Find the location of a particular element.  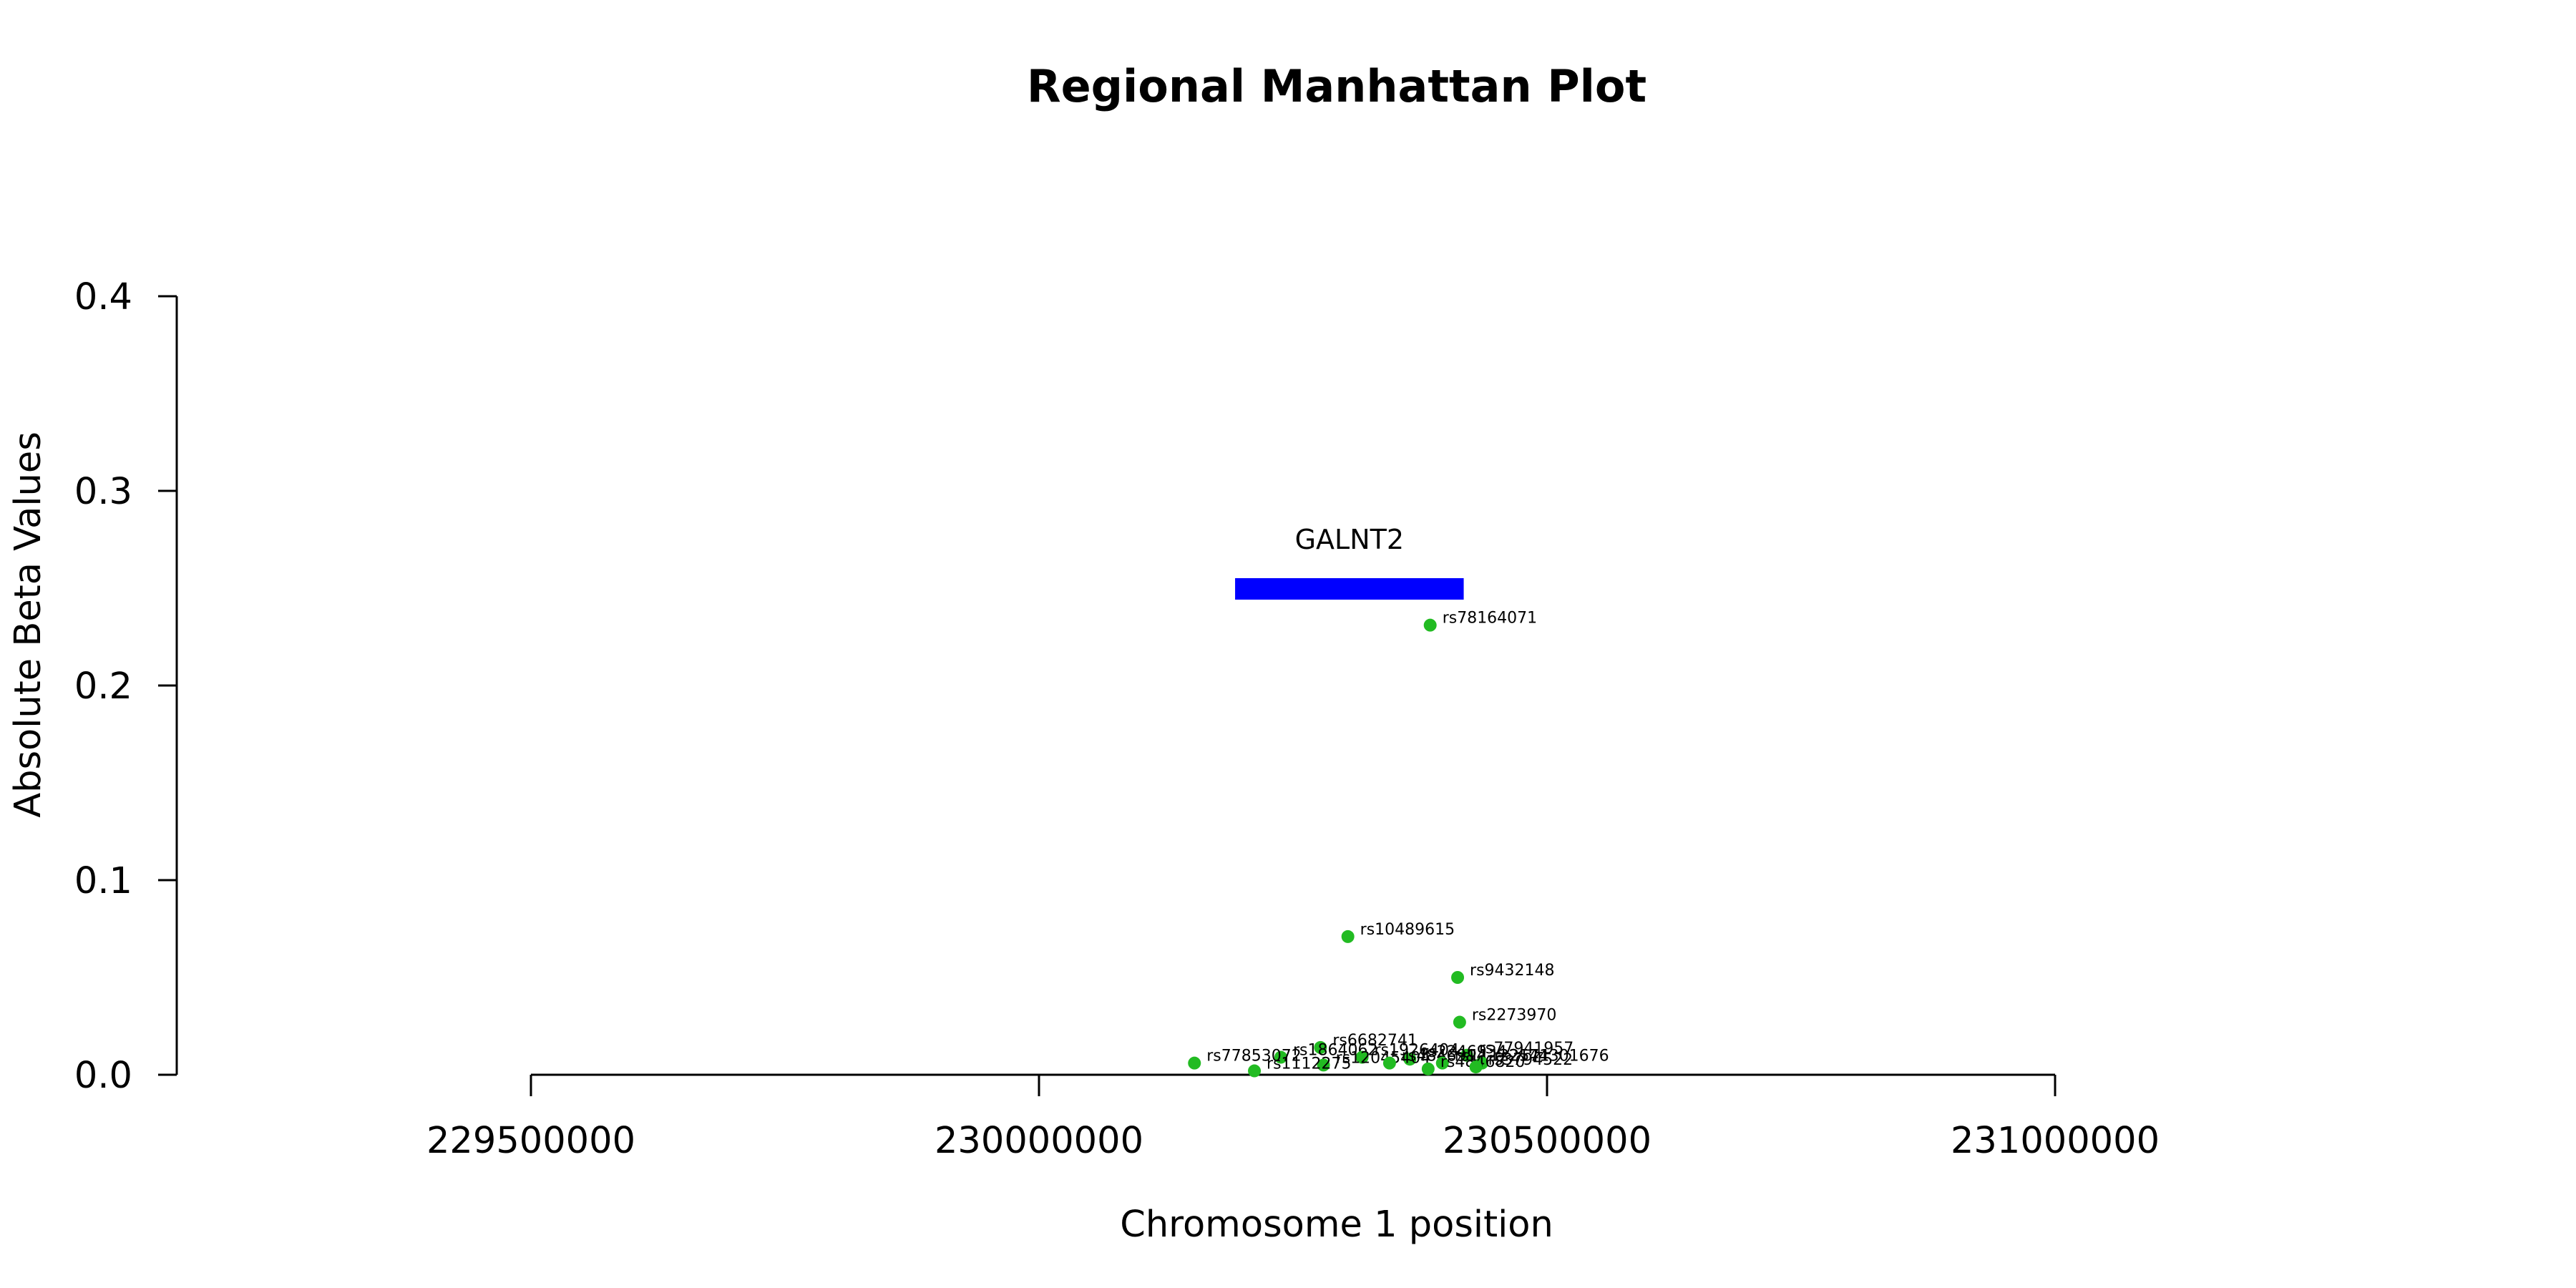

x-tick-label: 229500000 is located at coordinates (530, 1141).